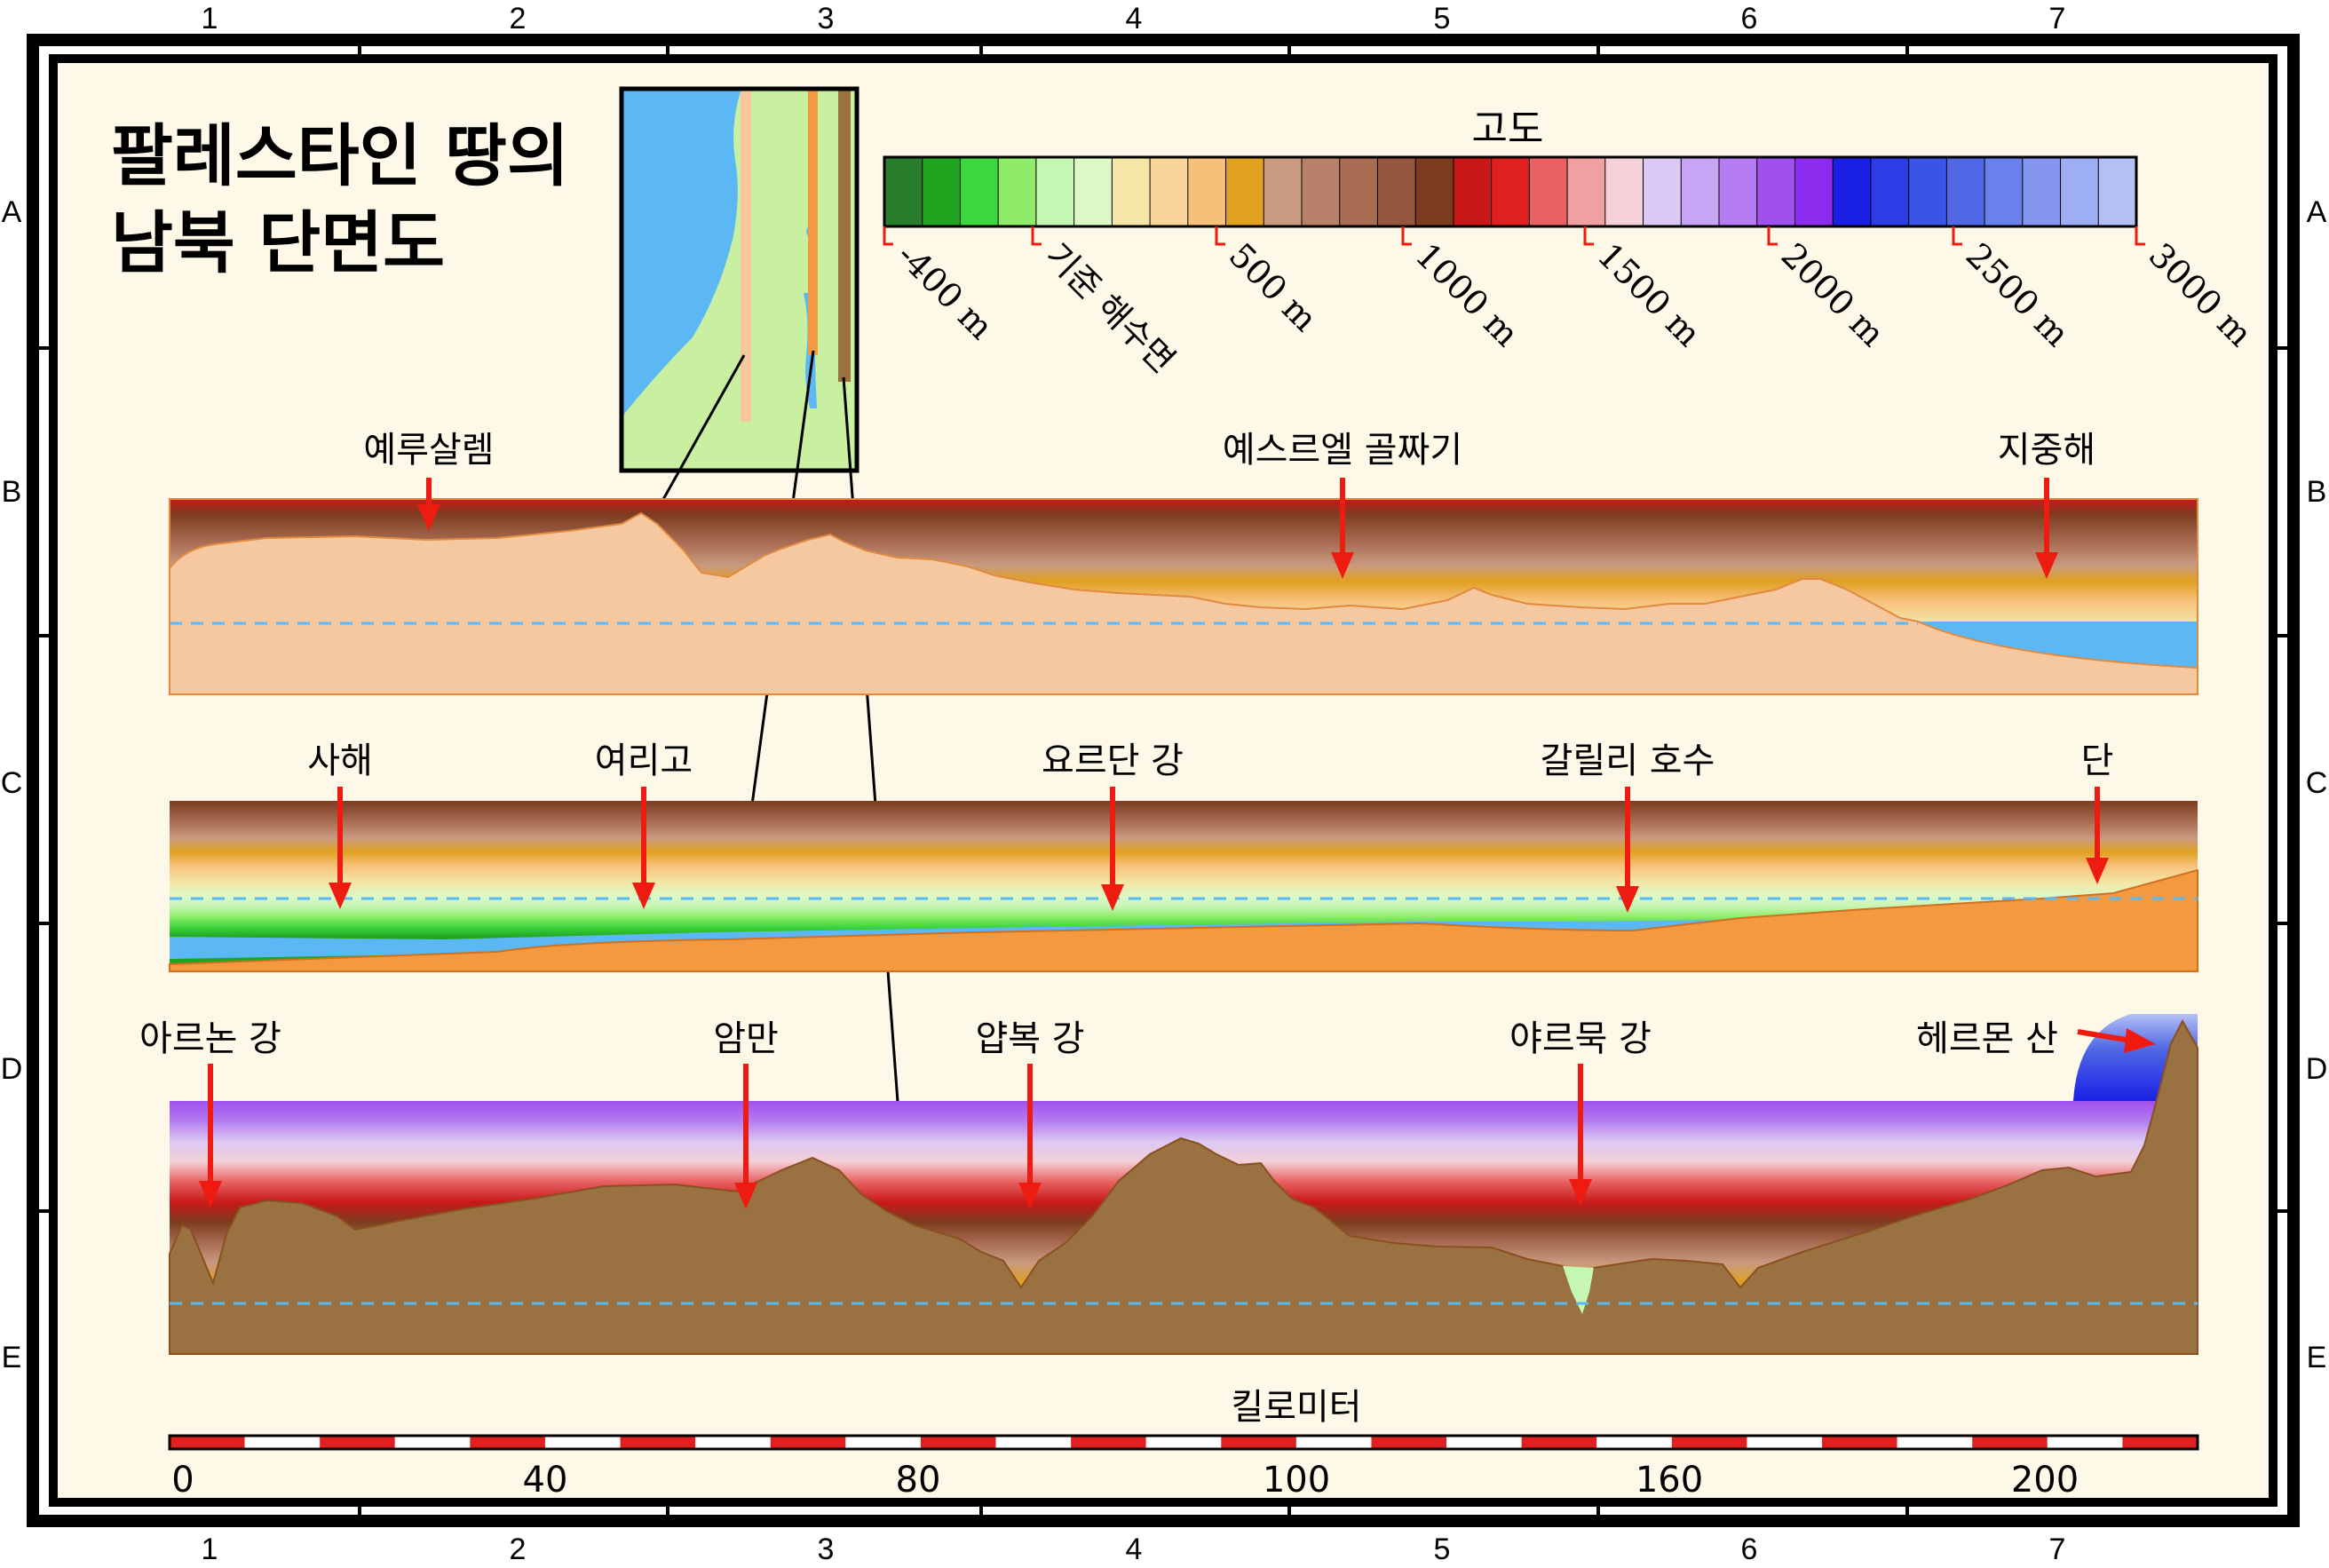  What do you see at coordinates (826, 1549) in the screenshot?
I see `grid-col-3: 3` at bounding box center [826, 1549].